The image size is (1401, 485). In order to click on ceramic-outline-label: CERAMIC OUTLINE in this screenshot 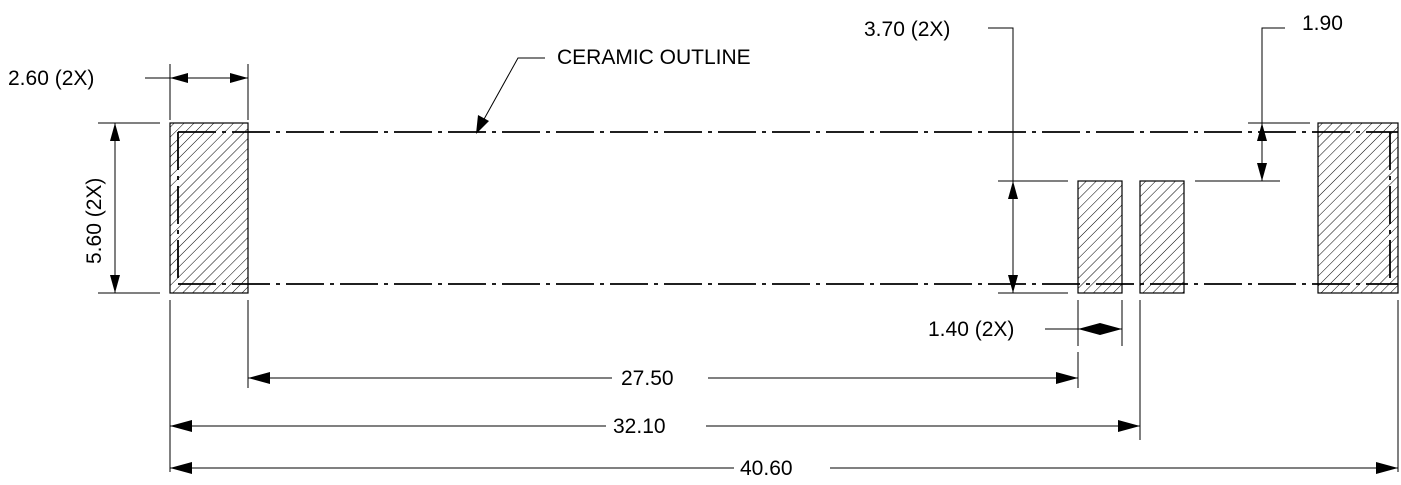, I will do `click(654, 57)`.